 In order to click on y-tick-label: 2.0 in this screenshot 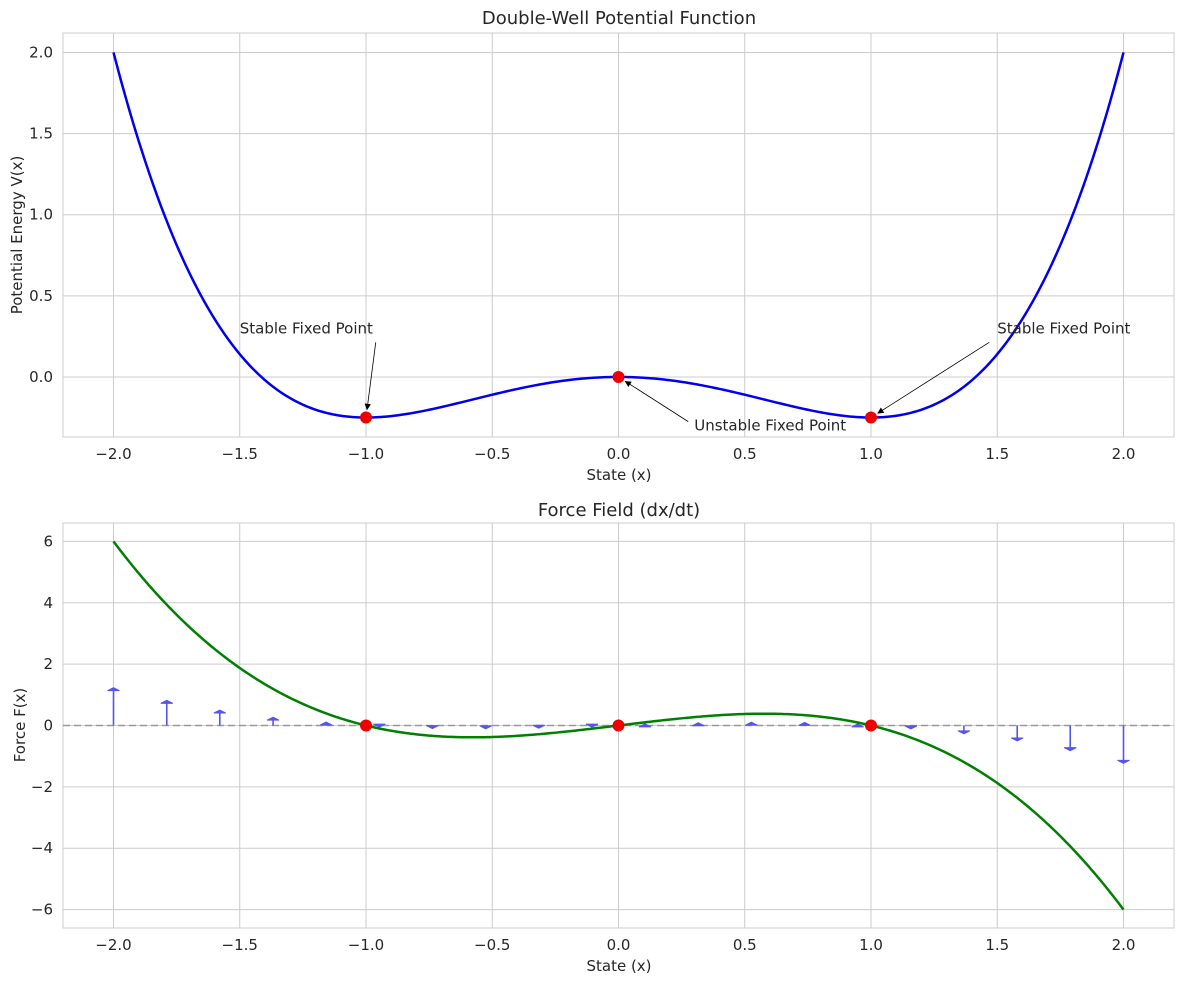, I will do `click(41, 52)`.